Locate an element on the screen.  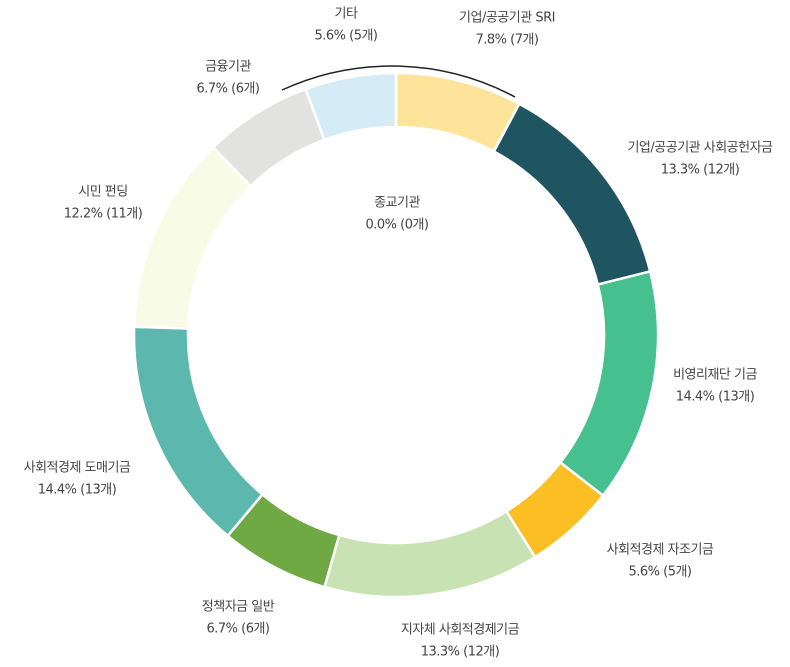
slice-label: 시민 펀딩 is located at coordinates (102, 192).